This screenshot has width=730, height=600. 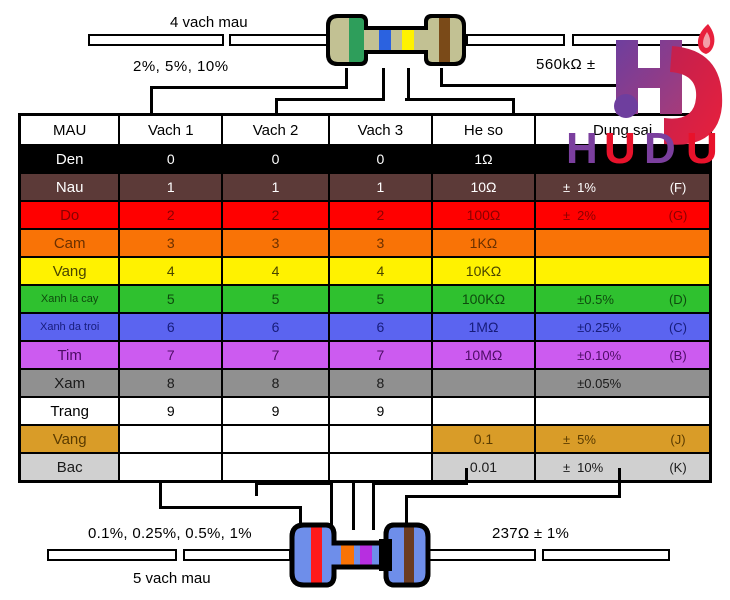 What do you see at coordinates (623, 327) in the screenshot?
I see `row-tolerance: ±0.25% (C)` at bounding box center [623, 327].